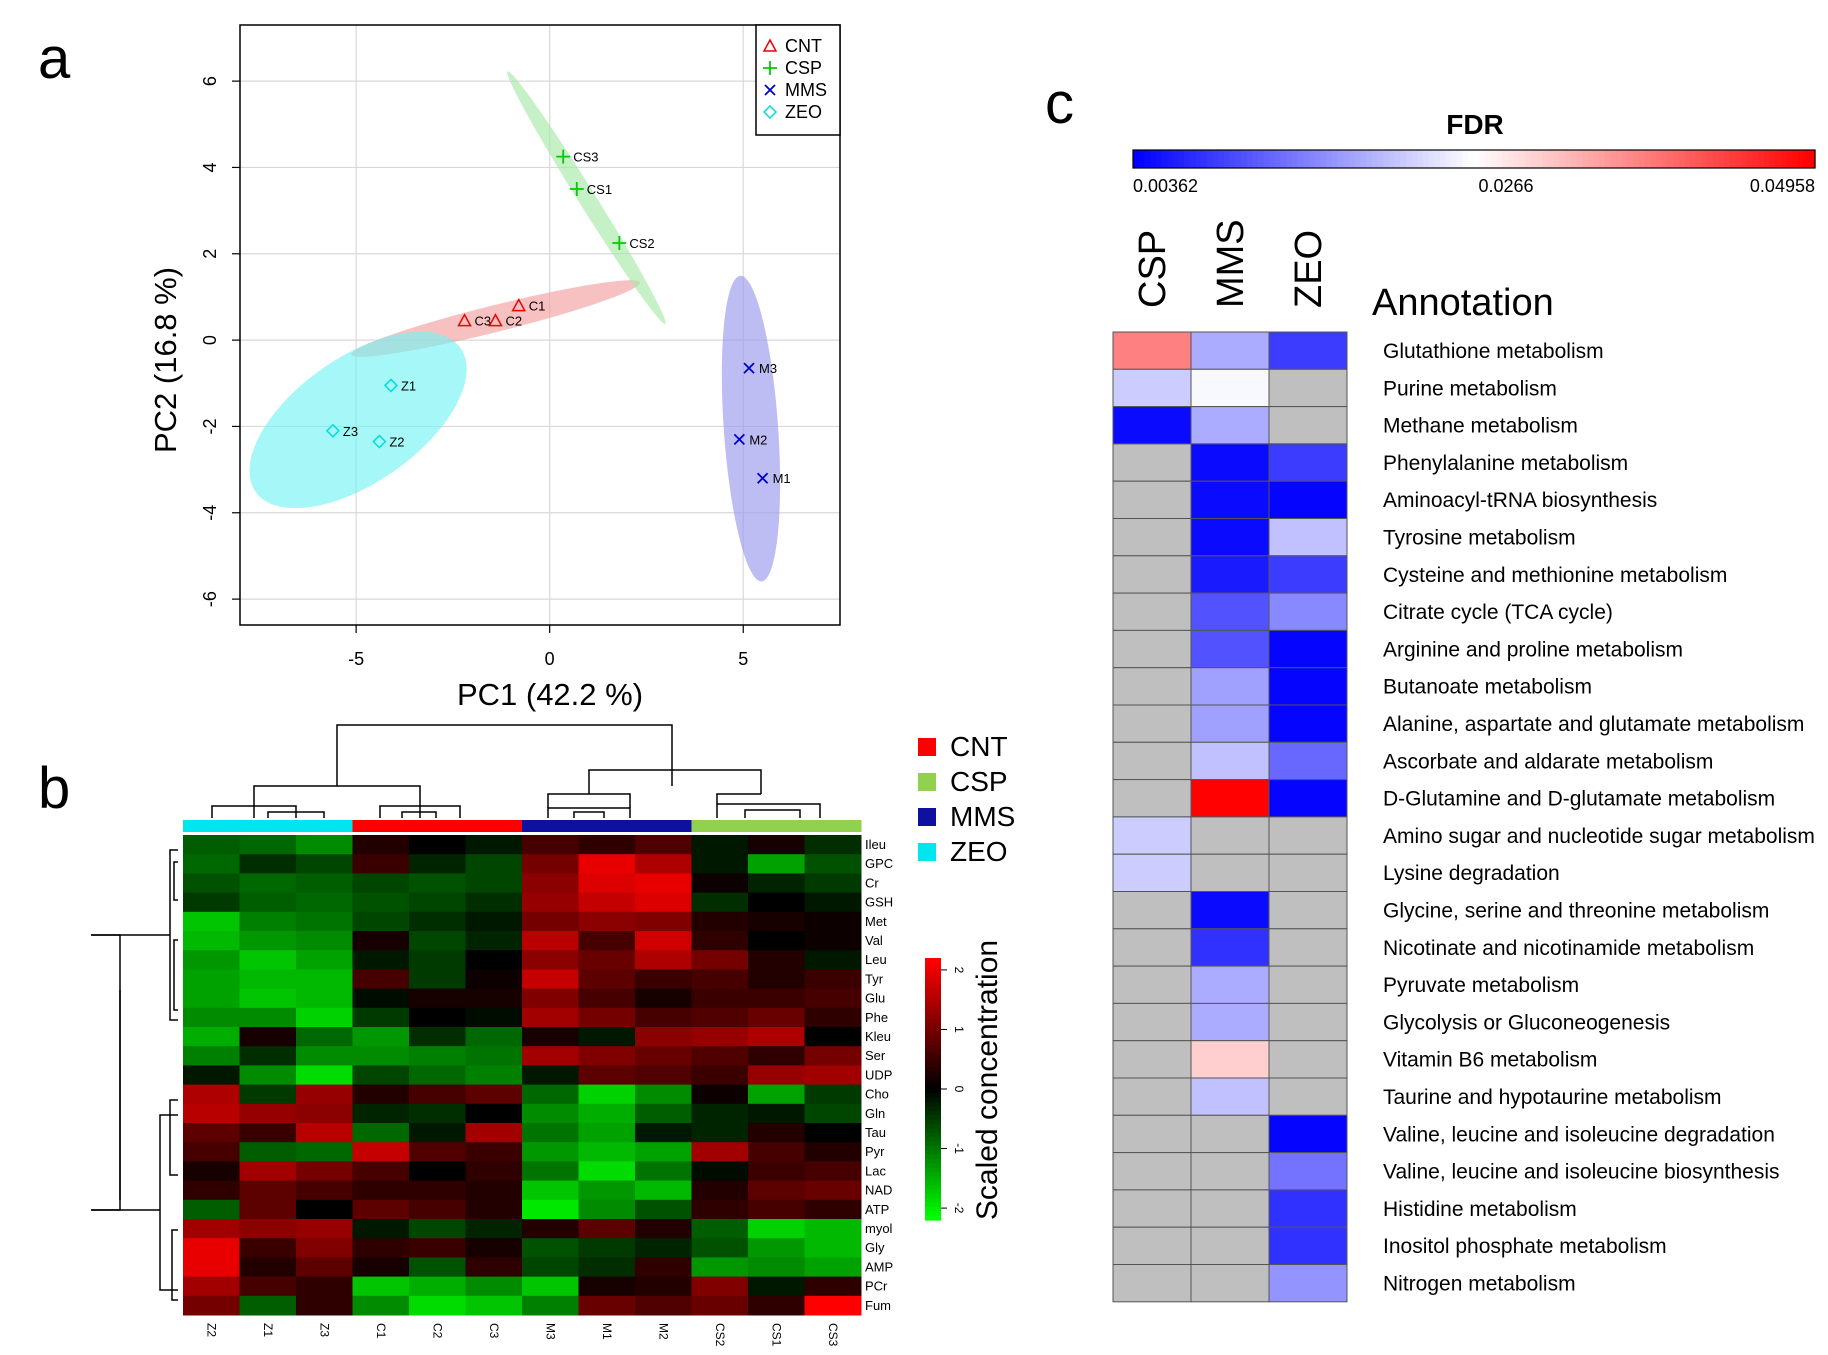  I want to click on cell-met-cs1, so click(776, 921).